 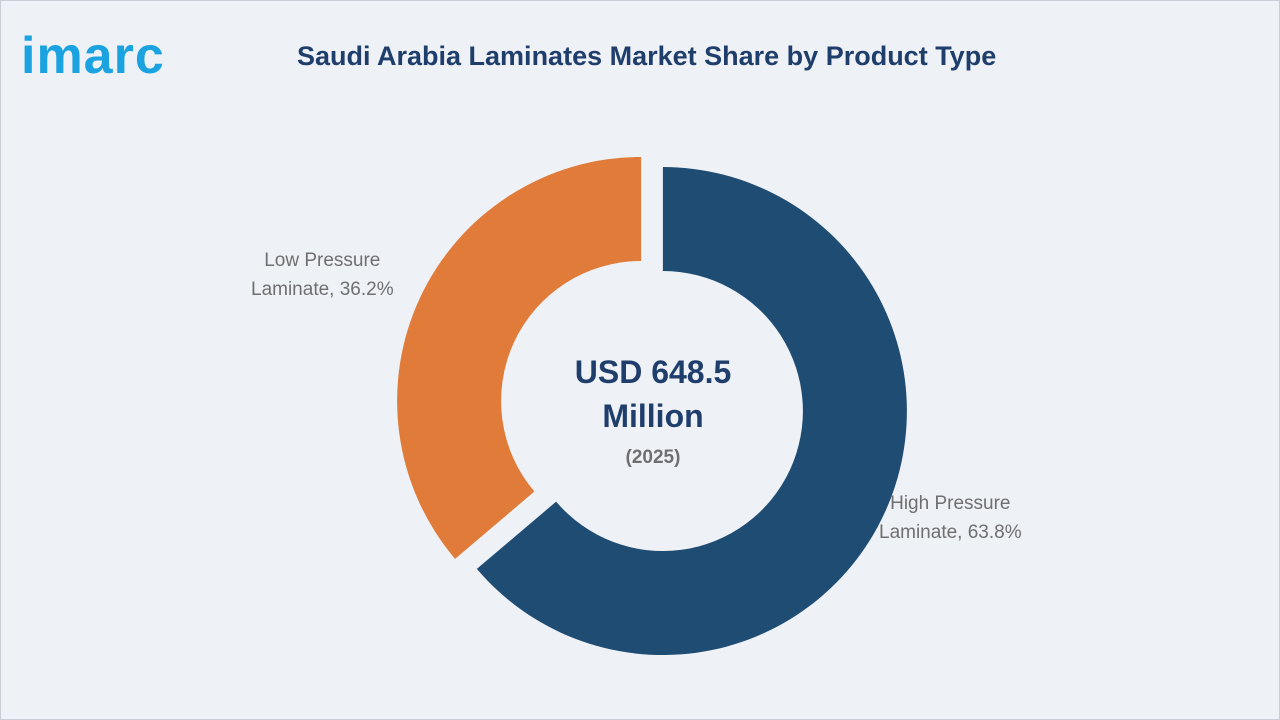 What do you see at coordinates (950, 503) in the screenshot?
I see `slice-label-high-line1: High Pressure` at bounding box center [950, 503].